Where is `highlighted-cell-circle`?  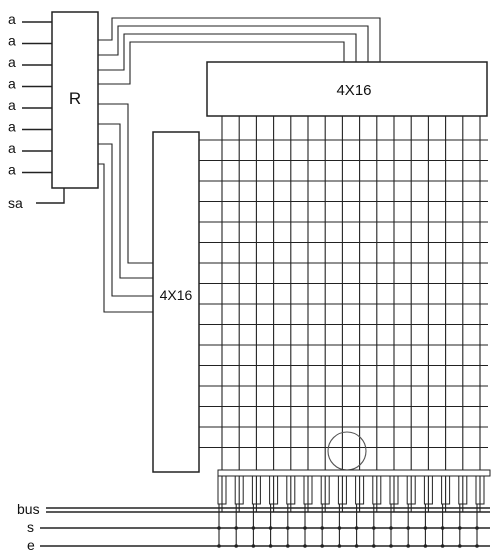
highlighted-cell-circle is located at coordinates (347, 451).